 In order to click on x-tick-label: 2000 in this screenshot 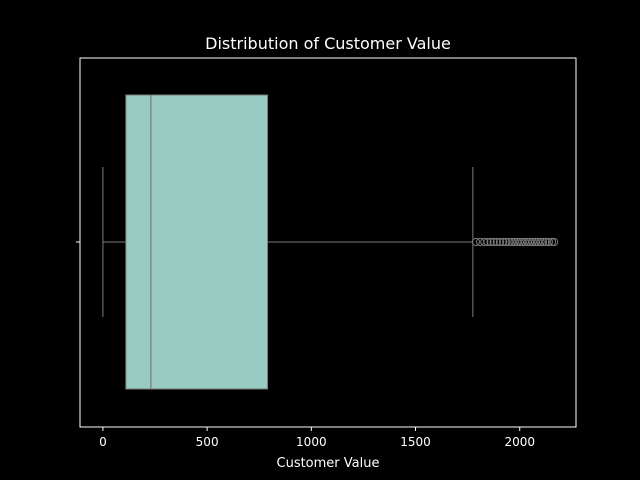, I will do `click(519, 442)`.